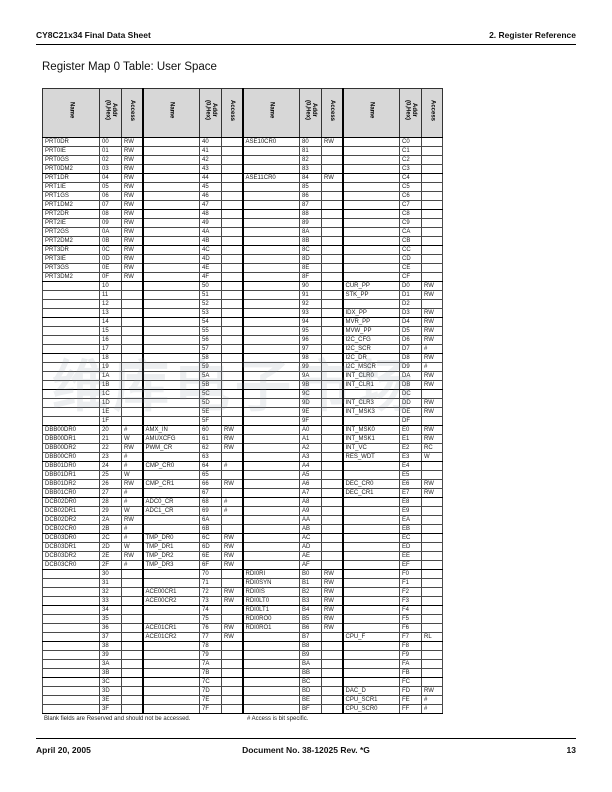  Describe the element at coordinates (370, 448) in the screenshot. I see `cell-name: INT_VC` at that location.